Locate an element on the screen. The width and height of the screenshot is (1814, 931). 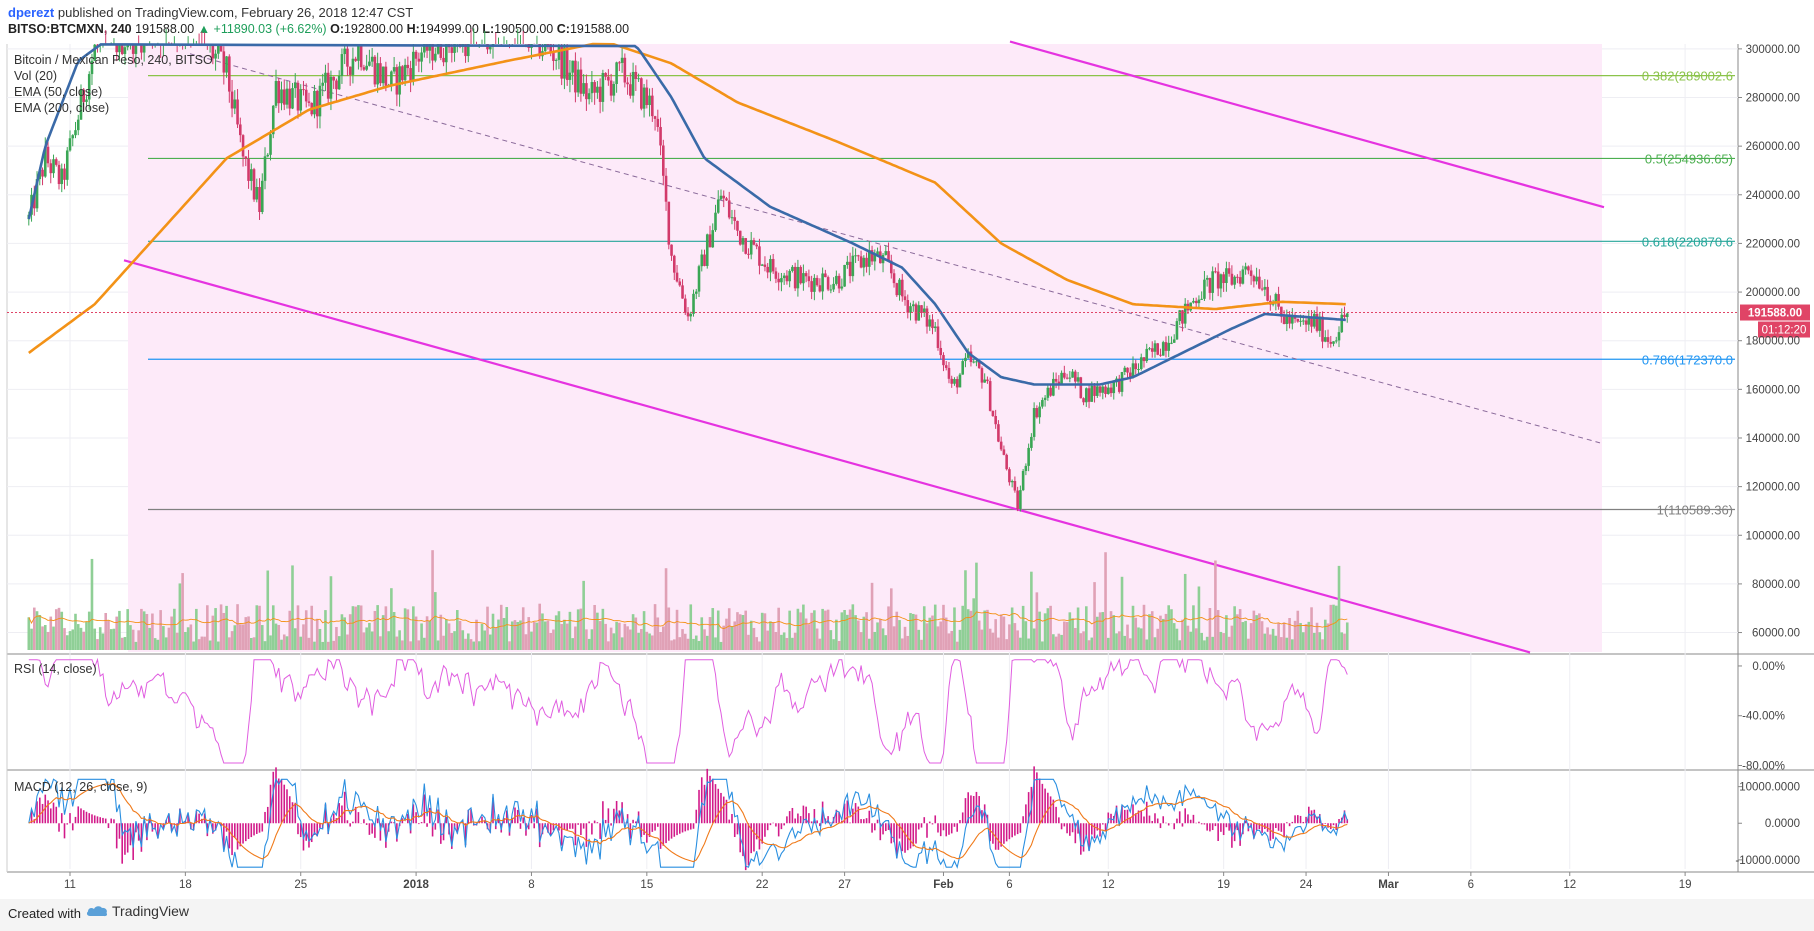
high-label: H: is located at coordinates (413, 29).